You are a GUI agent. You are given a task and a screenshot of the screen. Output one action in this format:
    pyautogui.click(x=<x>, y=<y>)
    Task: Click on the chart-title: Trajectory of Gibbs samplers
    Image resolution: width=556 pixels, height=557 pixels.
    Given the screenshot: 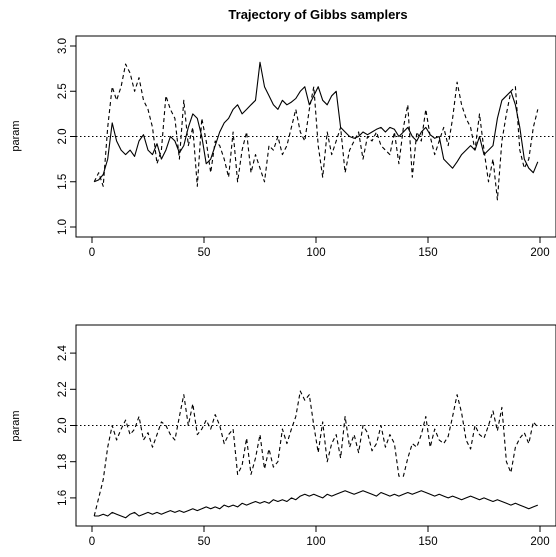 What is the action you would take?
    pyautogui.click(x=317, y=14)
    